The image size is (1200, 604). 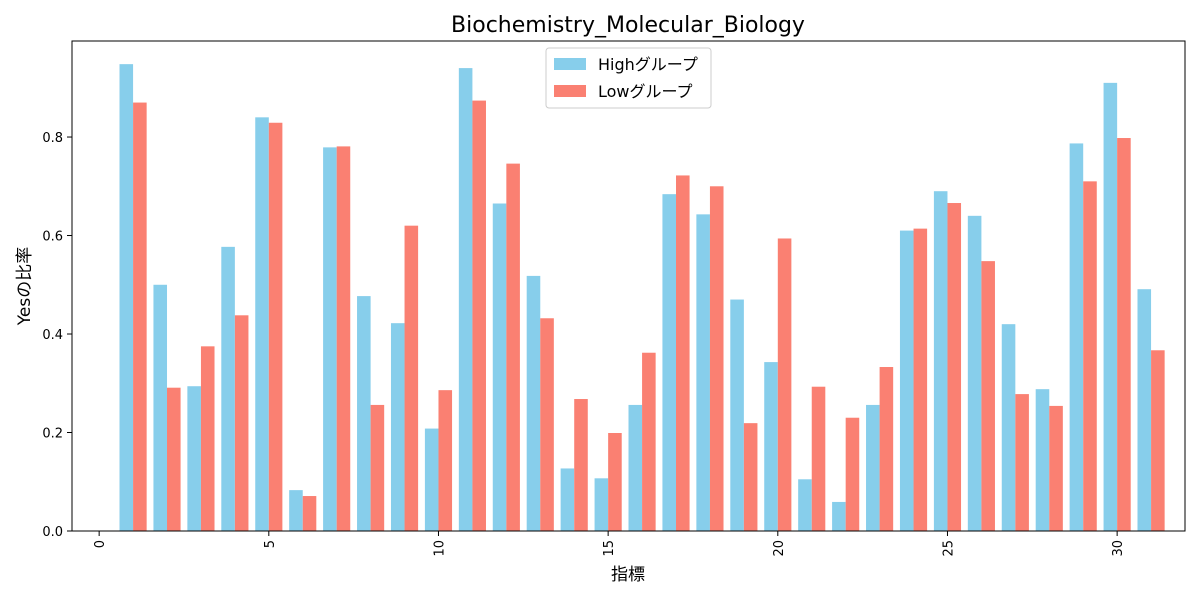 I want to click on chart-title: Biochemistry_Molecular_Biology, so click(x=628, y=25).